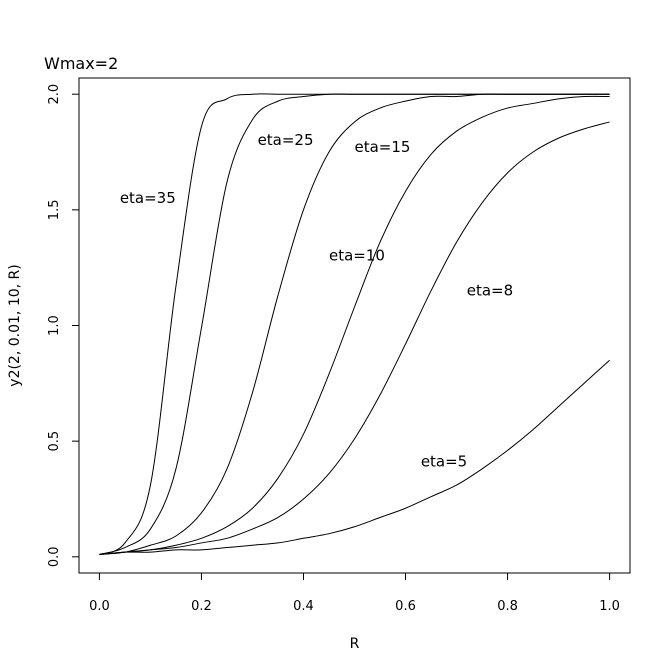 The image size is (671, 672). Describe the element at coordinates (63, 325) in the screenshot. I see `y-axis: 0.0 0.5 1.0 1.5 2.0` at that location.